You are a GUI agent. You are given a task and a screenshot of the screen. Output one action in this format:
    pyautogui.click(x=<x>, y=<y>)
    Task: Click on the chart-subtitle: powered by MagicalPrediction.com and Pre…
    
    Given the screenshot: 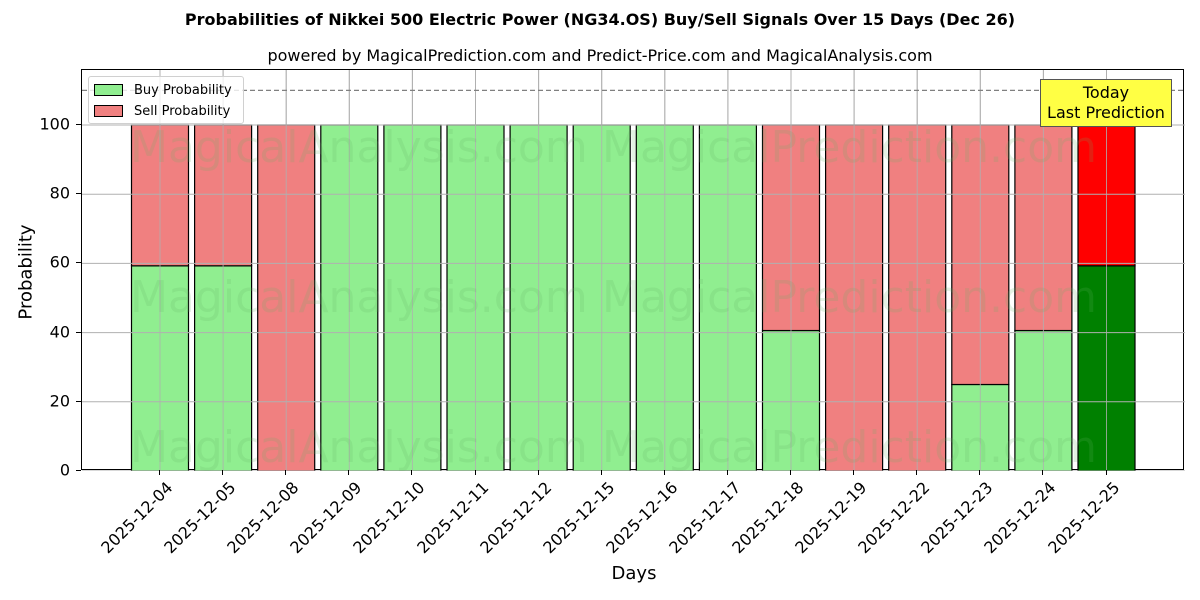 What is the action you would take?
    pyautogui.click(x=600, y=55)
    